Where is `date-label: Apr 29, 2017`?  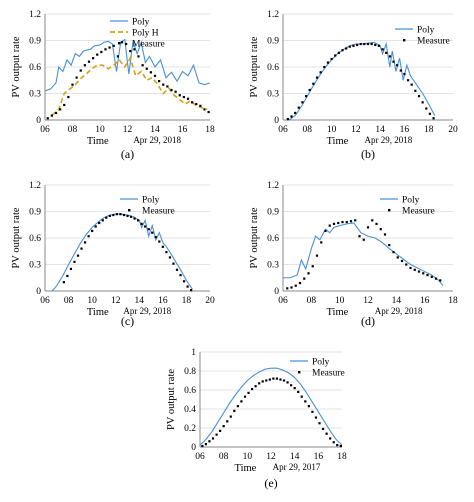 date-label: Apr 29, 2017 is located at coordinates (297, 467).